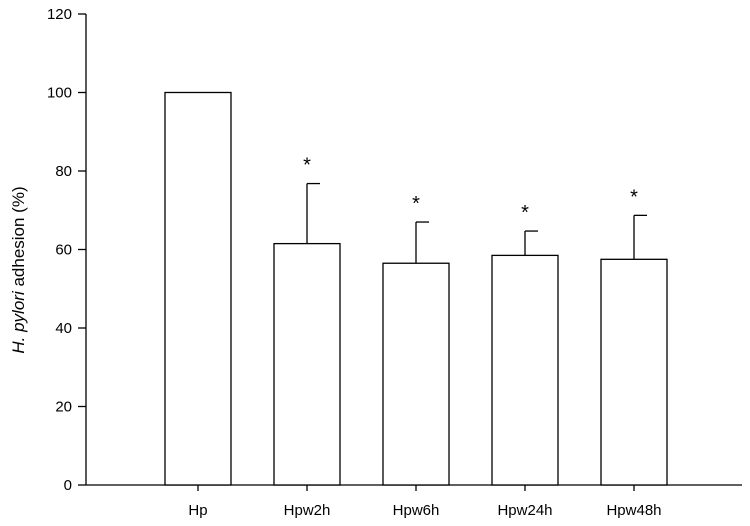  I want to click on y-tick-label: 120, so click(59, 14).